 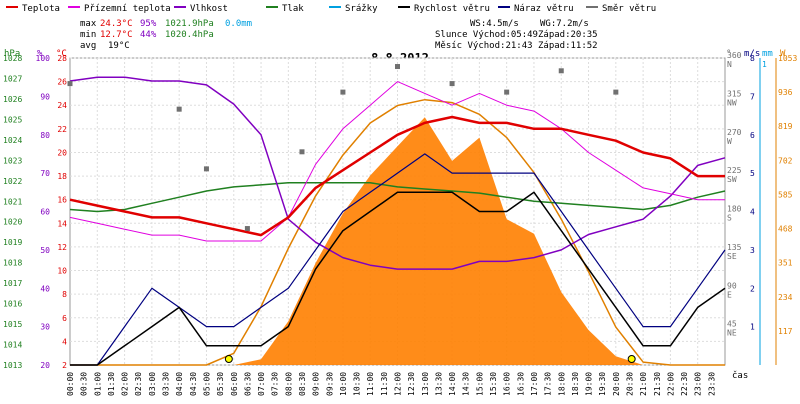 What do you see at coordinates (698, 384) in the screenshot?
I see `time-tick-label: 23:00` at bounding box center [698, 384].